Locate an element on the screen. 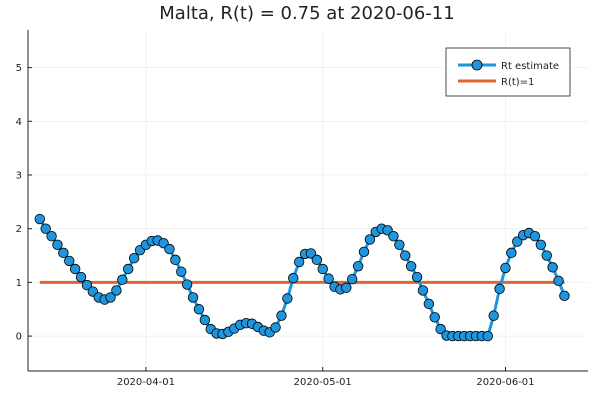  y-tick-label: 0 is located at coordinates (19, 337).